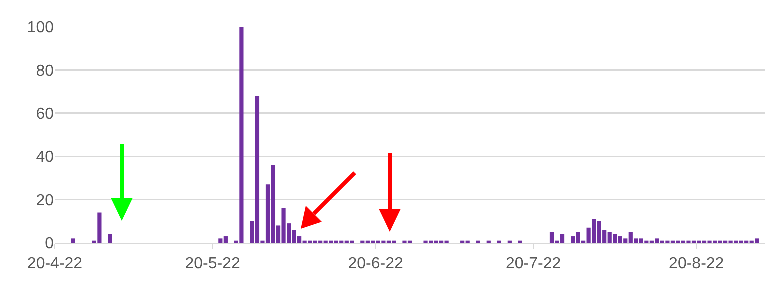  I want to click on y-tick-label: 60, so click(45, 114).